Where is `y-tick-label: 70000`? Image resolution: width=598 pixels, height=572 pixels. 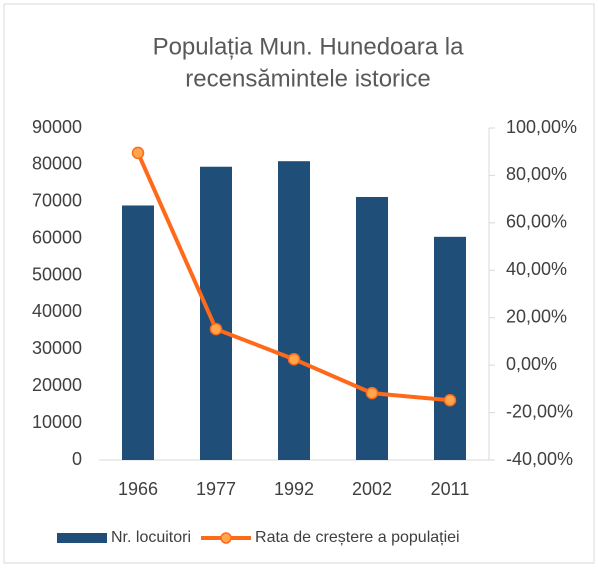
y-tick-label: 70000 is located at coordinates (57, 201).